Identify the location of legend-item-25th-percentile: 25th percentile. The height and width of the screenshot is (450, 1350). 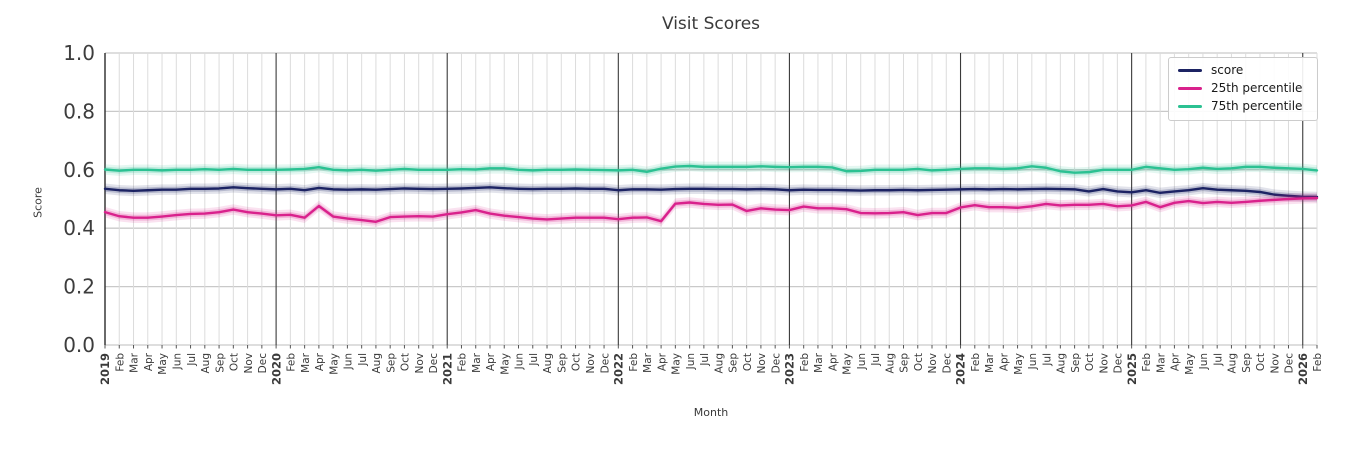
(1243, 88).